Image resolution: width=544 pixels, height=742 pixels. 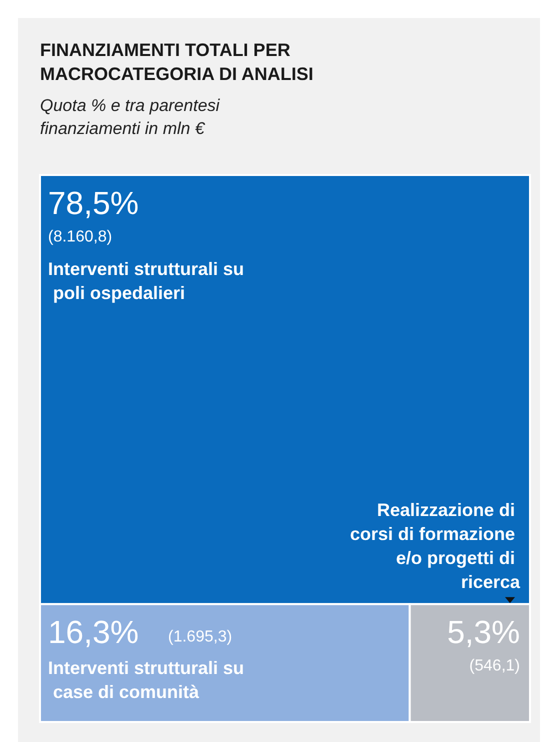 I want to click on data-label: 5,3%, so click(x=483, y=632).